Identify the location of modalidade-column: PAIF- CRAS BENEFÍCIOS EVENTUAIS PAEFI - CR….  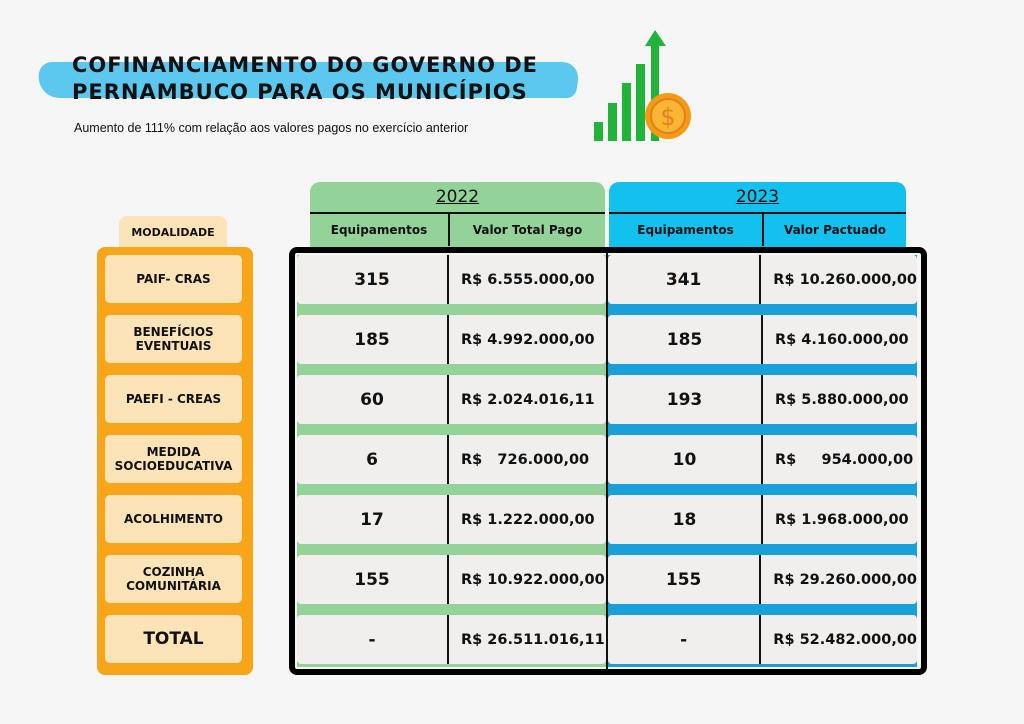
(175, 461).